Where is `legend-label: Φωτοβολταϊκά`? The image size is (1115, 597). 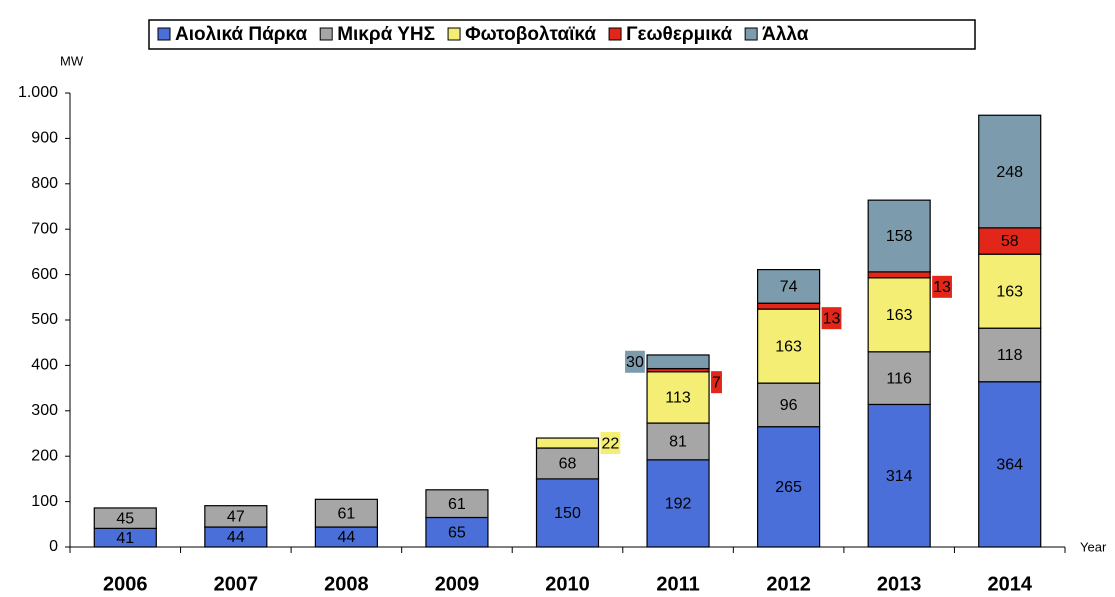 legend-label: Φωτοβολταϊκά is located at coordinates (530, 34).